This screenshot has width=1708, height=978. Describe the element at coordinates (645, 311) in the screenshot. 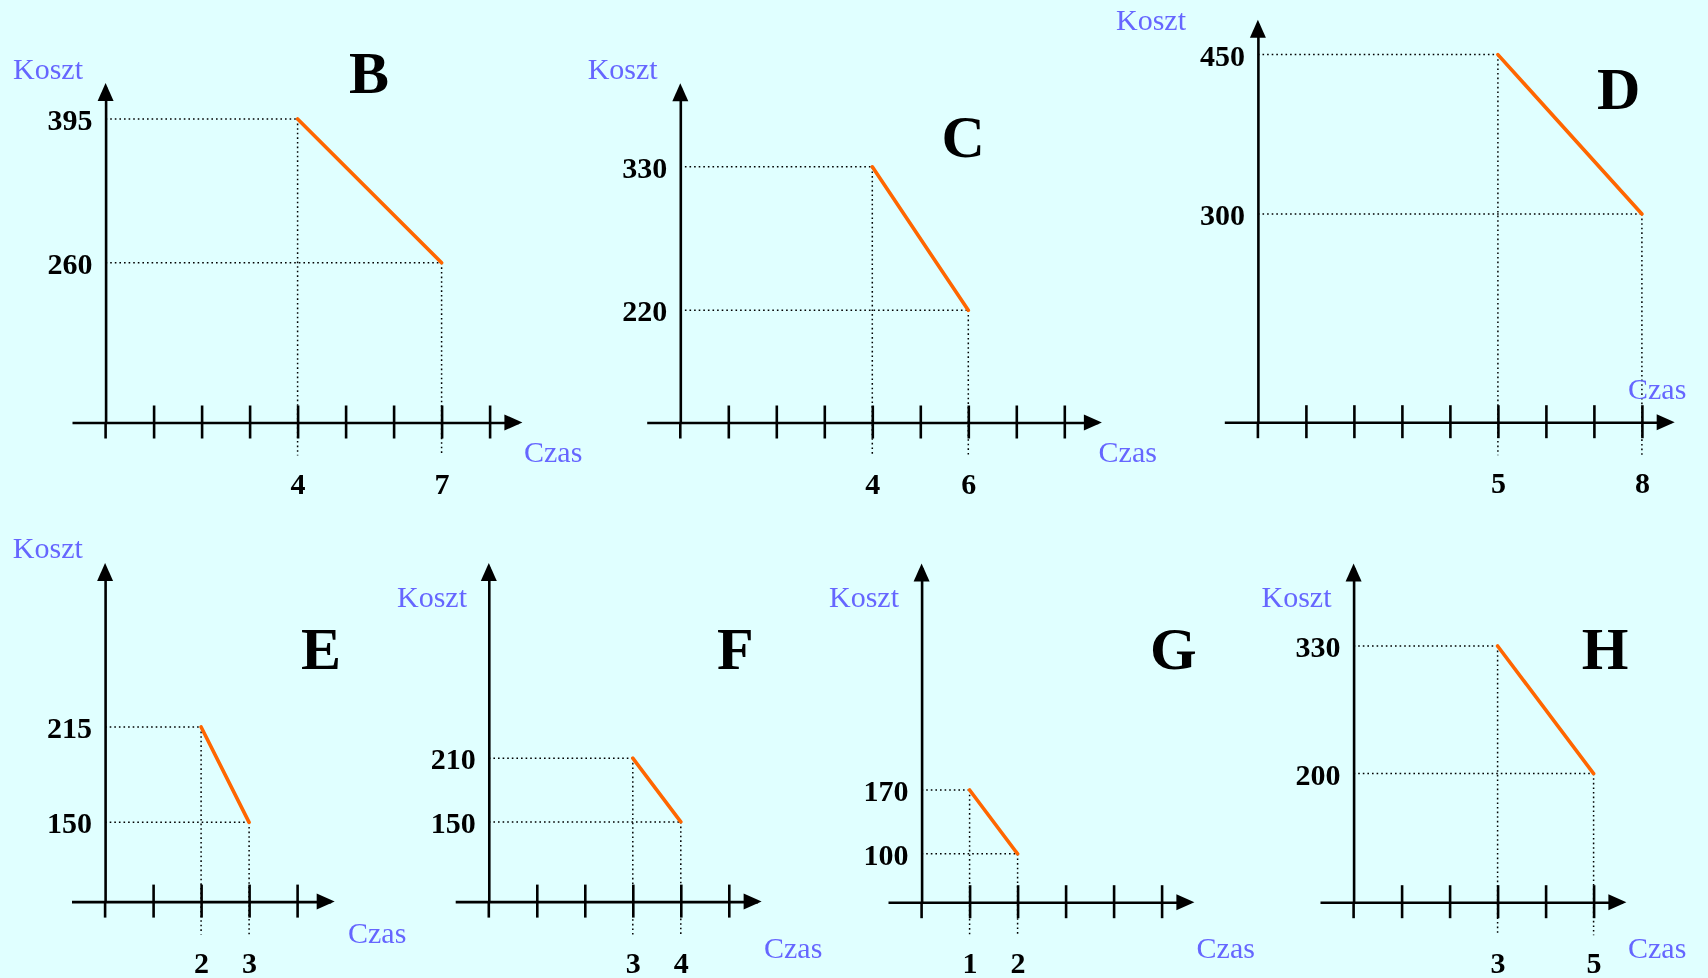

I see `y-tick-label: 220` at that location.